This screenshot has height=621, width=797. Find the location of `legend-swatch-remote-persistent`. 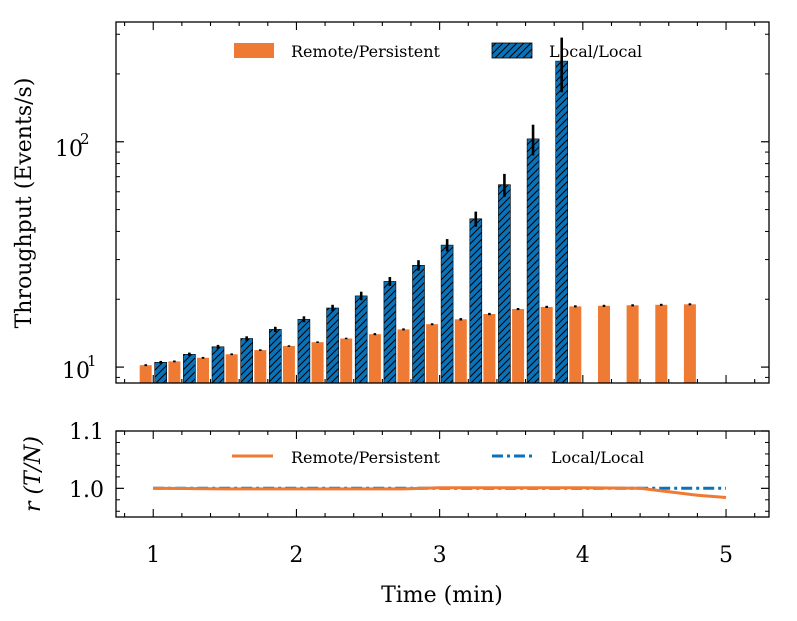

legend-swatch-remote-persistent is located at coordinates (254, 50).